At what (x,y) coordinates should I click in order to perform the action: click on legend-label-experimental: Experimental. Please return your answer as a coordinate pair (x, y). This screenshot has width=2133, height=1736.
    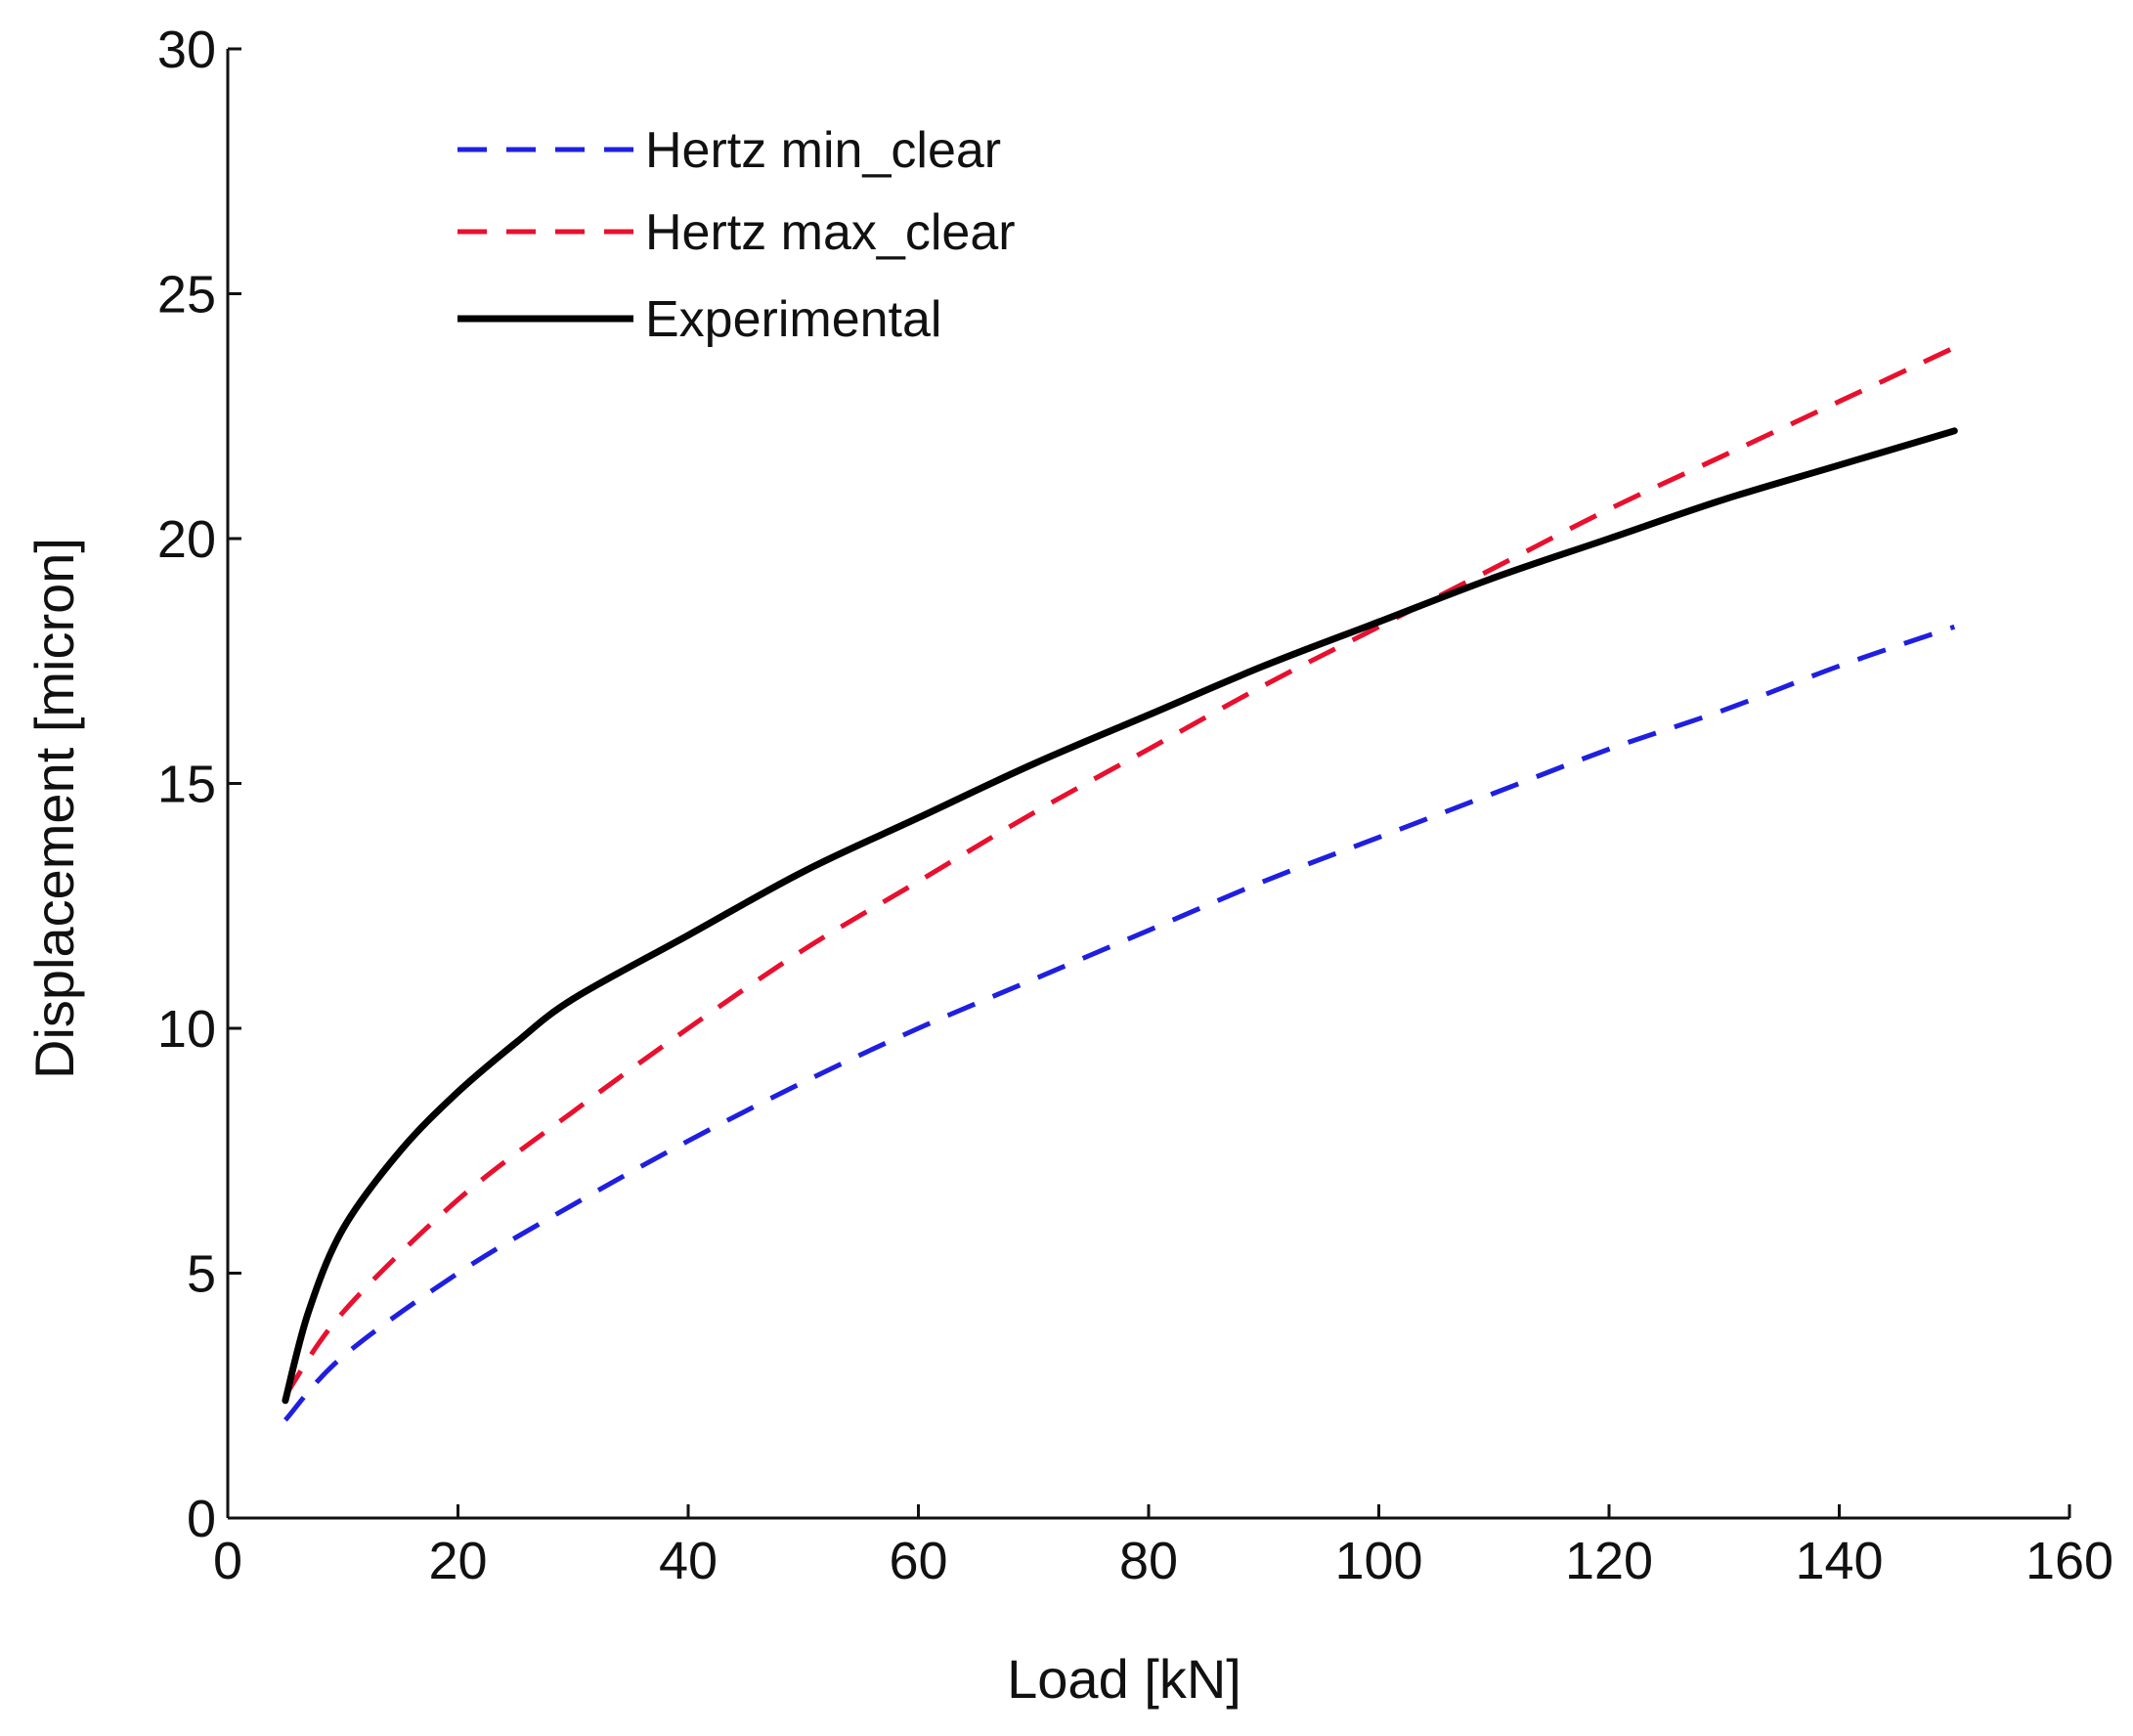
    Looking at the image, I should click on (793, 319).